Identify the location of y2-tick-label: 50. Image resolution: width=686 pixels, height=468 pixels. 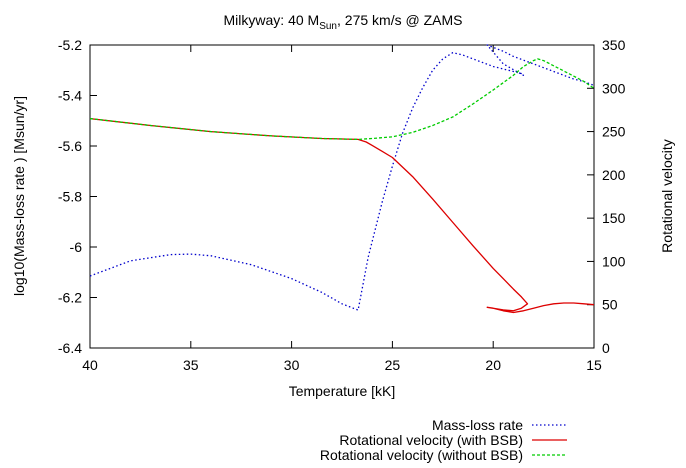
(610, 305).